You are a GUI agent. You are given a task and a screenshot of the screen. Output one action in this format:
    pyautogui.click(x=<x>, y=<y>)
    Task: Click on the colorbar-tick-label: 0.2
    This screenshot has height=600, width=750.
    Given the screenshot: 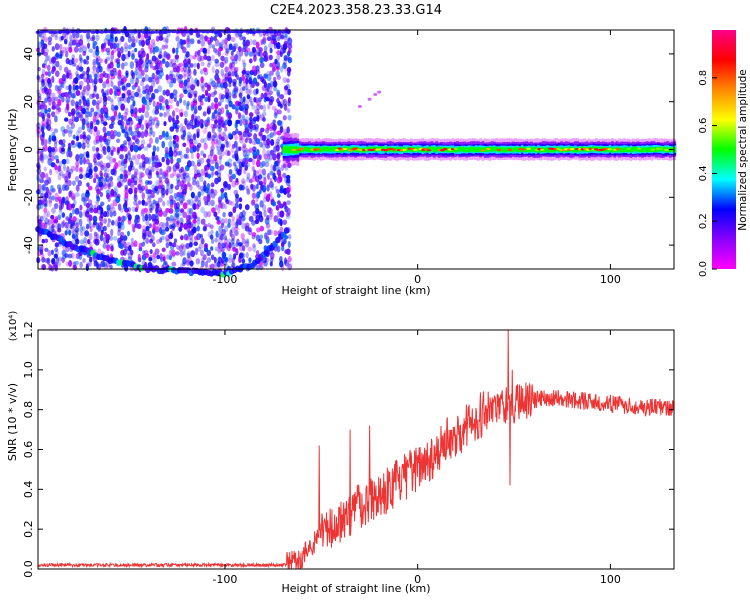 What is the action you would take?
    pyautogui.click(x=703, y=221)
    